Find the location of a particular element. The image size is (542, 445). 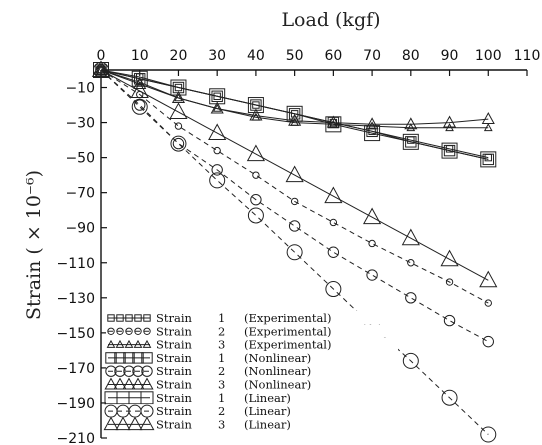

y-tick-label: −30 is located at coordinates (80, 124).